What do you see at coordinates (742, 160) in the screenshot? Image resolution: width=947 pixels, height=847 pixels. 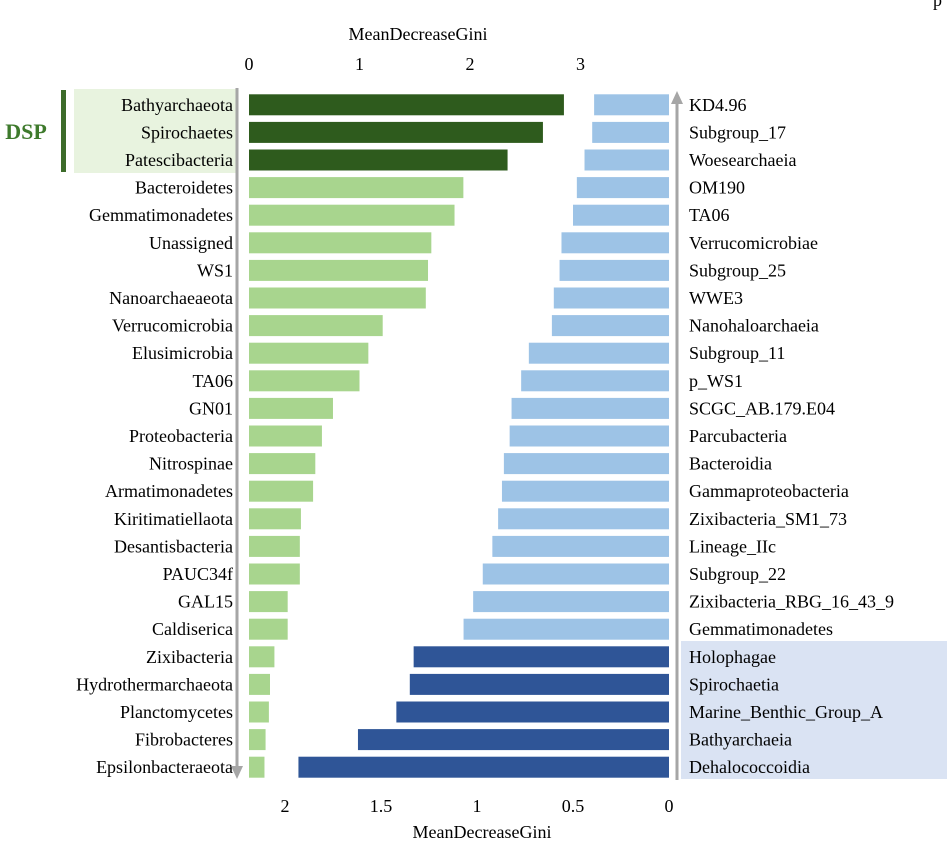 I see `right-category-label: Woesearchaeia` at bounding box center [742, 160].